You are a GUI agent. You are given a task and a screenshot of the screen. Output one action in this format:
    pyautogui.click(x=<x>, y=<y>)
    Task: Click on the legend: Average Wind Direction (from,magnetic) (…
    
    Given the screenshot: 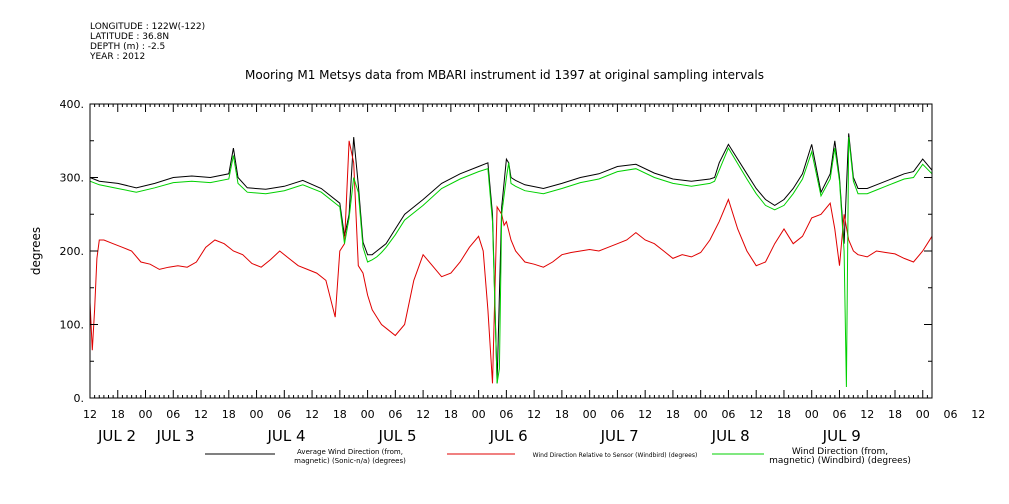 What is the action you would take?
    pyautogui.click(x=558, y=456)
    